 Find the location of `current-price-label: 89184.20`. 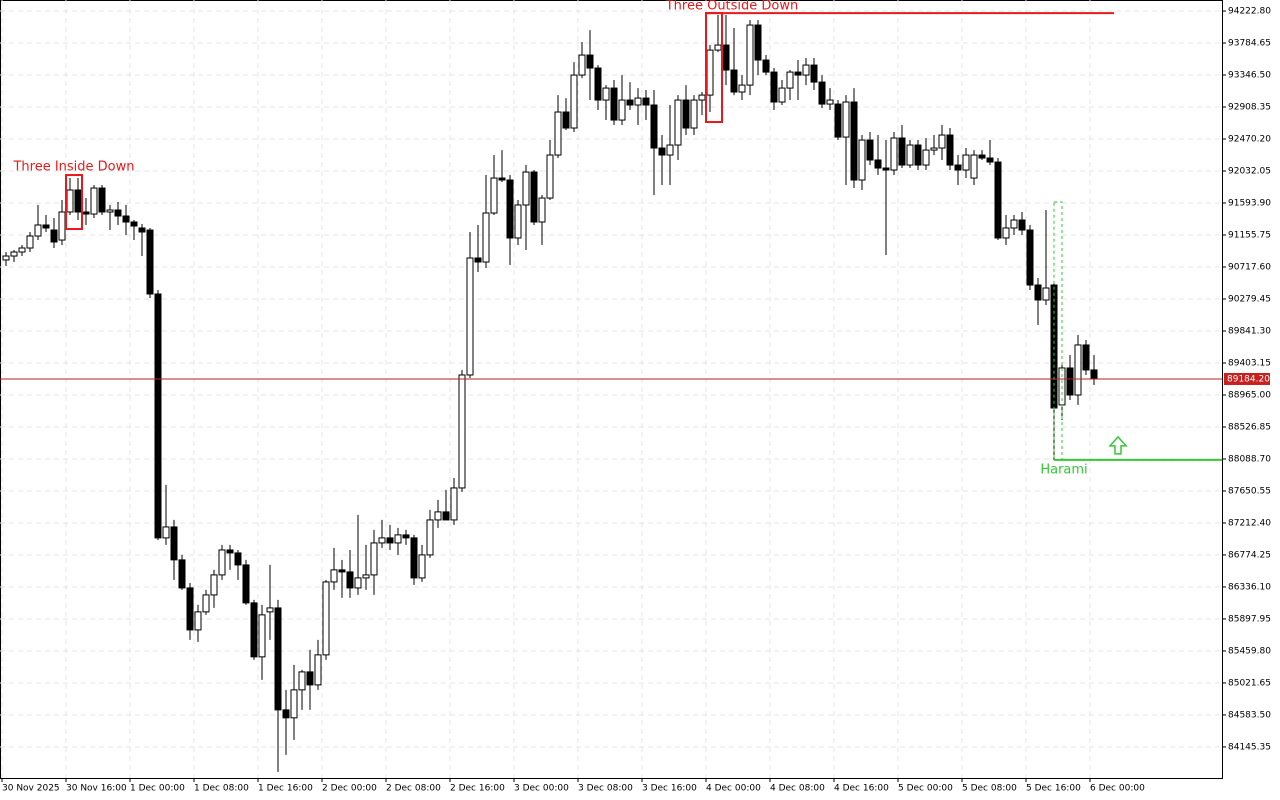

current-price-label: 89184.20 is located at coordinates (1248, 379).